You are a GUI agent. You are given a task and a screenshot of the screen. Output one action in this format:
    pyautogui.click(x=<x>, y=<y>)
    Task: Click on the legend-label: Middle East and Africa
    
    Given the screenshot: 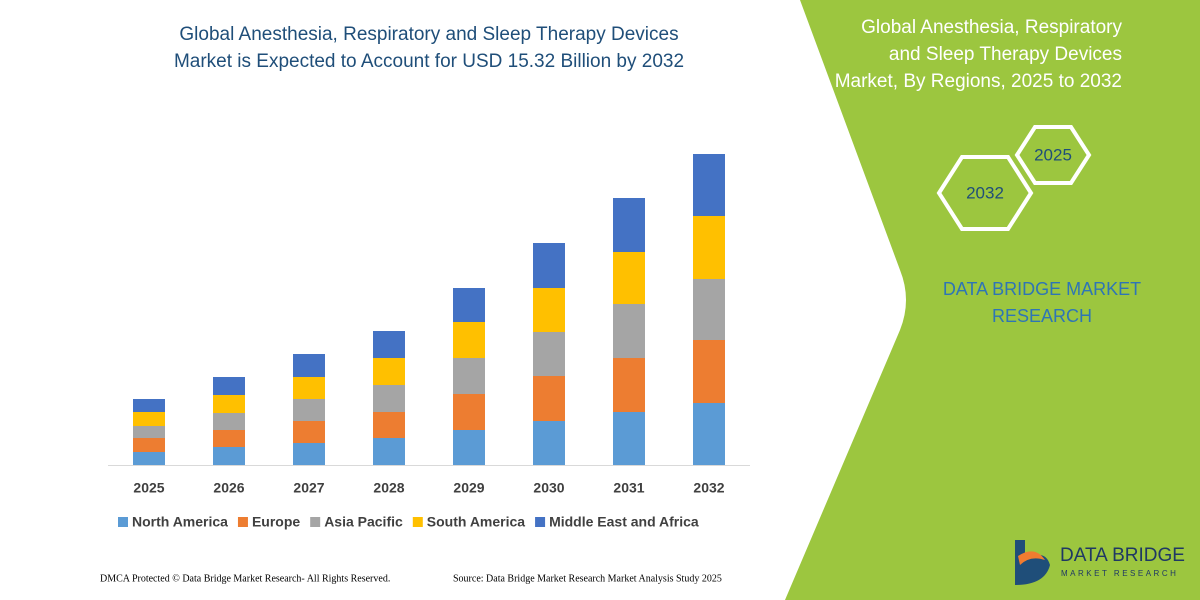 What is the action you would take?
    pyautogui.click(x=624, y=522)
    